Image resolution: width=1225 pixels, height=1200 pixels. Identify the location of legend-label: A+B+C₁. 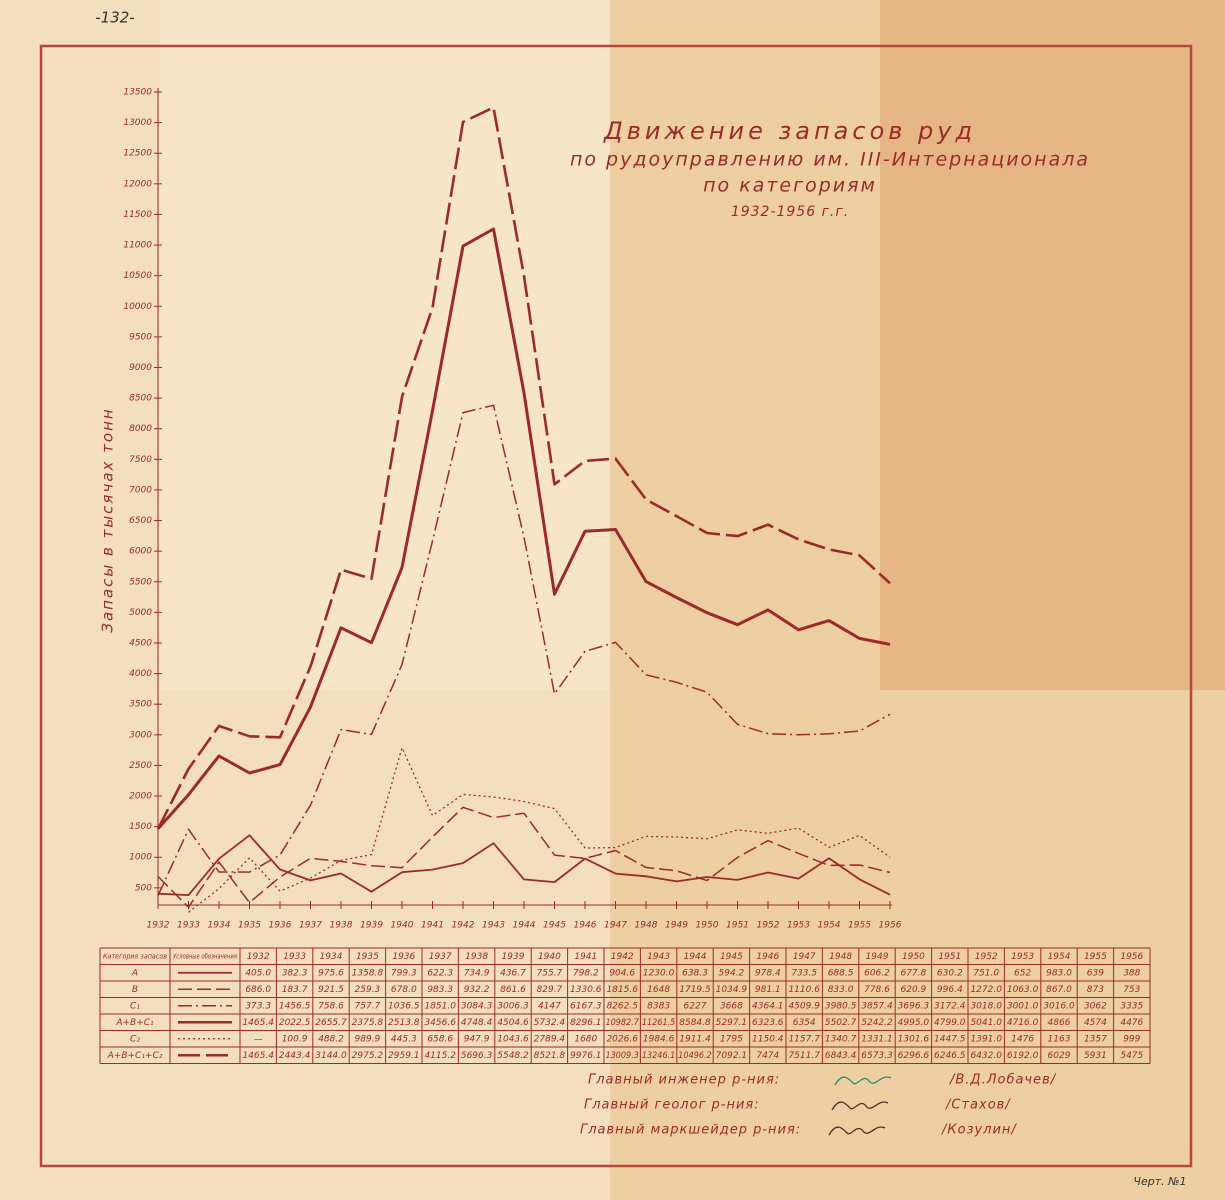
(134, 1023).